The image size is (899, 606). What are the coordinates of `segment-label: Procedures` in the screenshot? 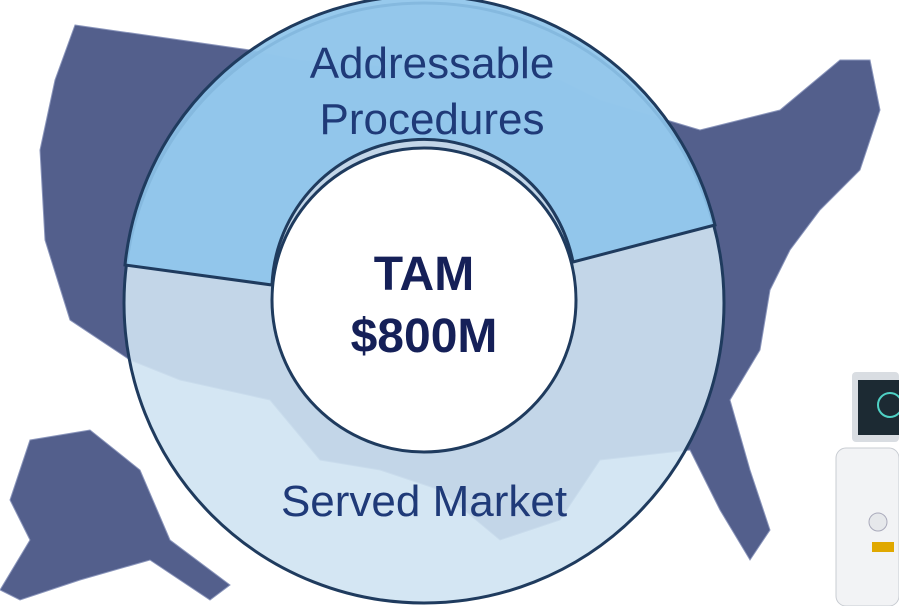 It's located at (431, 119).